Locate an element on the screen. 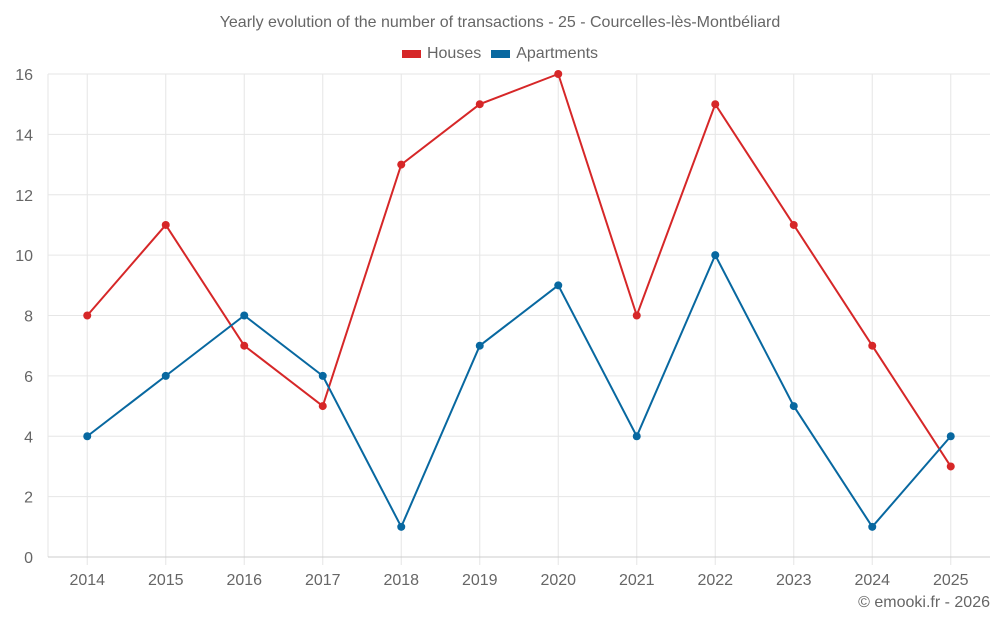 The image size is (1000, 625). y-tick-label: 10 is located at coordinates (24, 256).